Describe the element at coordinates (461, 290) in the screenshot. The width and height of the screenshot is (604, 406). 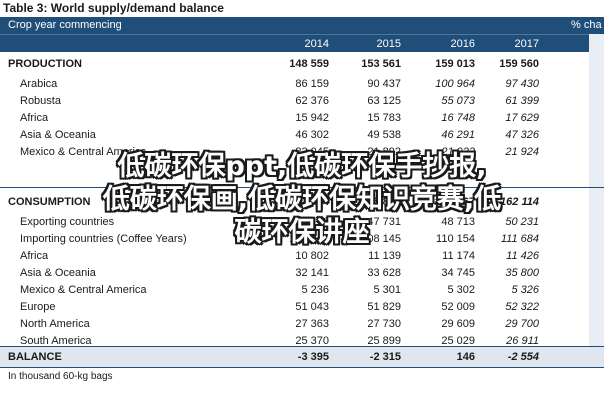
I see `cell: 5 302` at that location.